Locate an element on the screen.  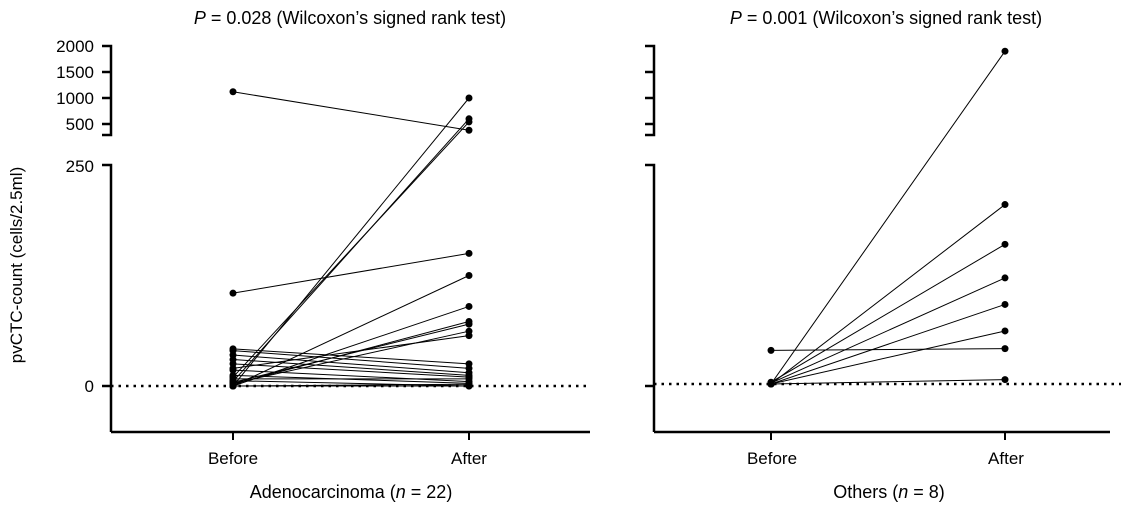
x-axis-label: Adenocarcinoma (n = 22) is located at coordinates (351, 492).